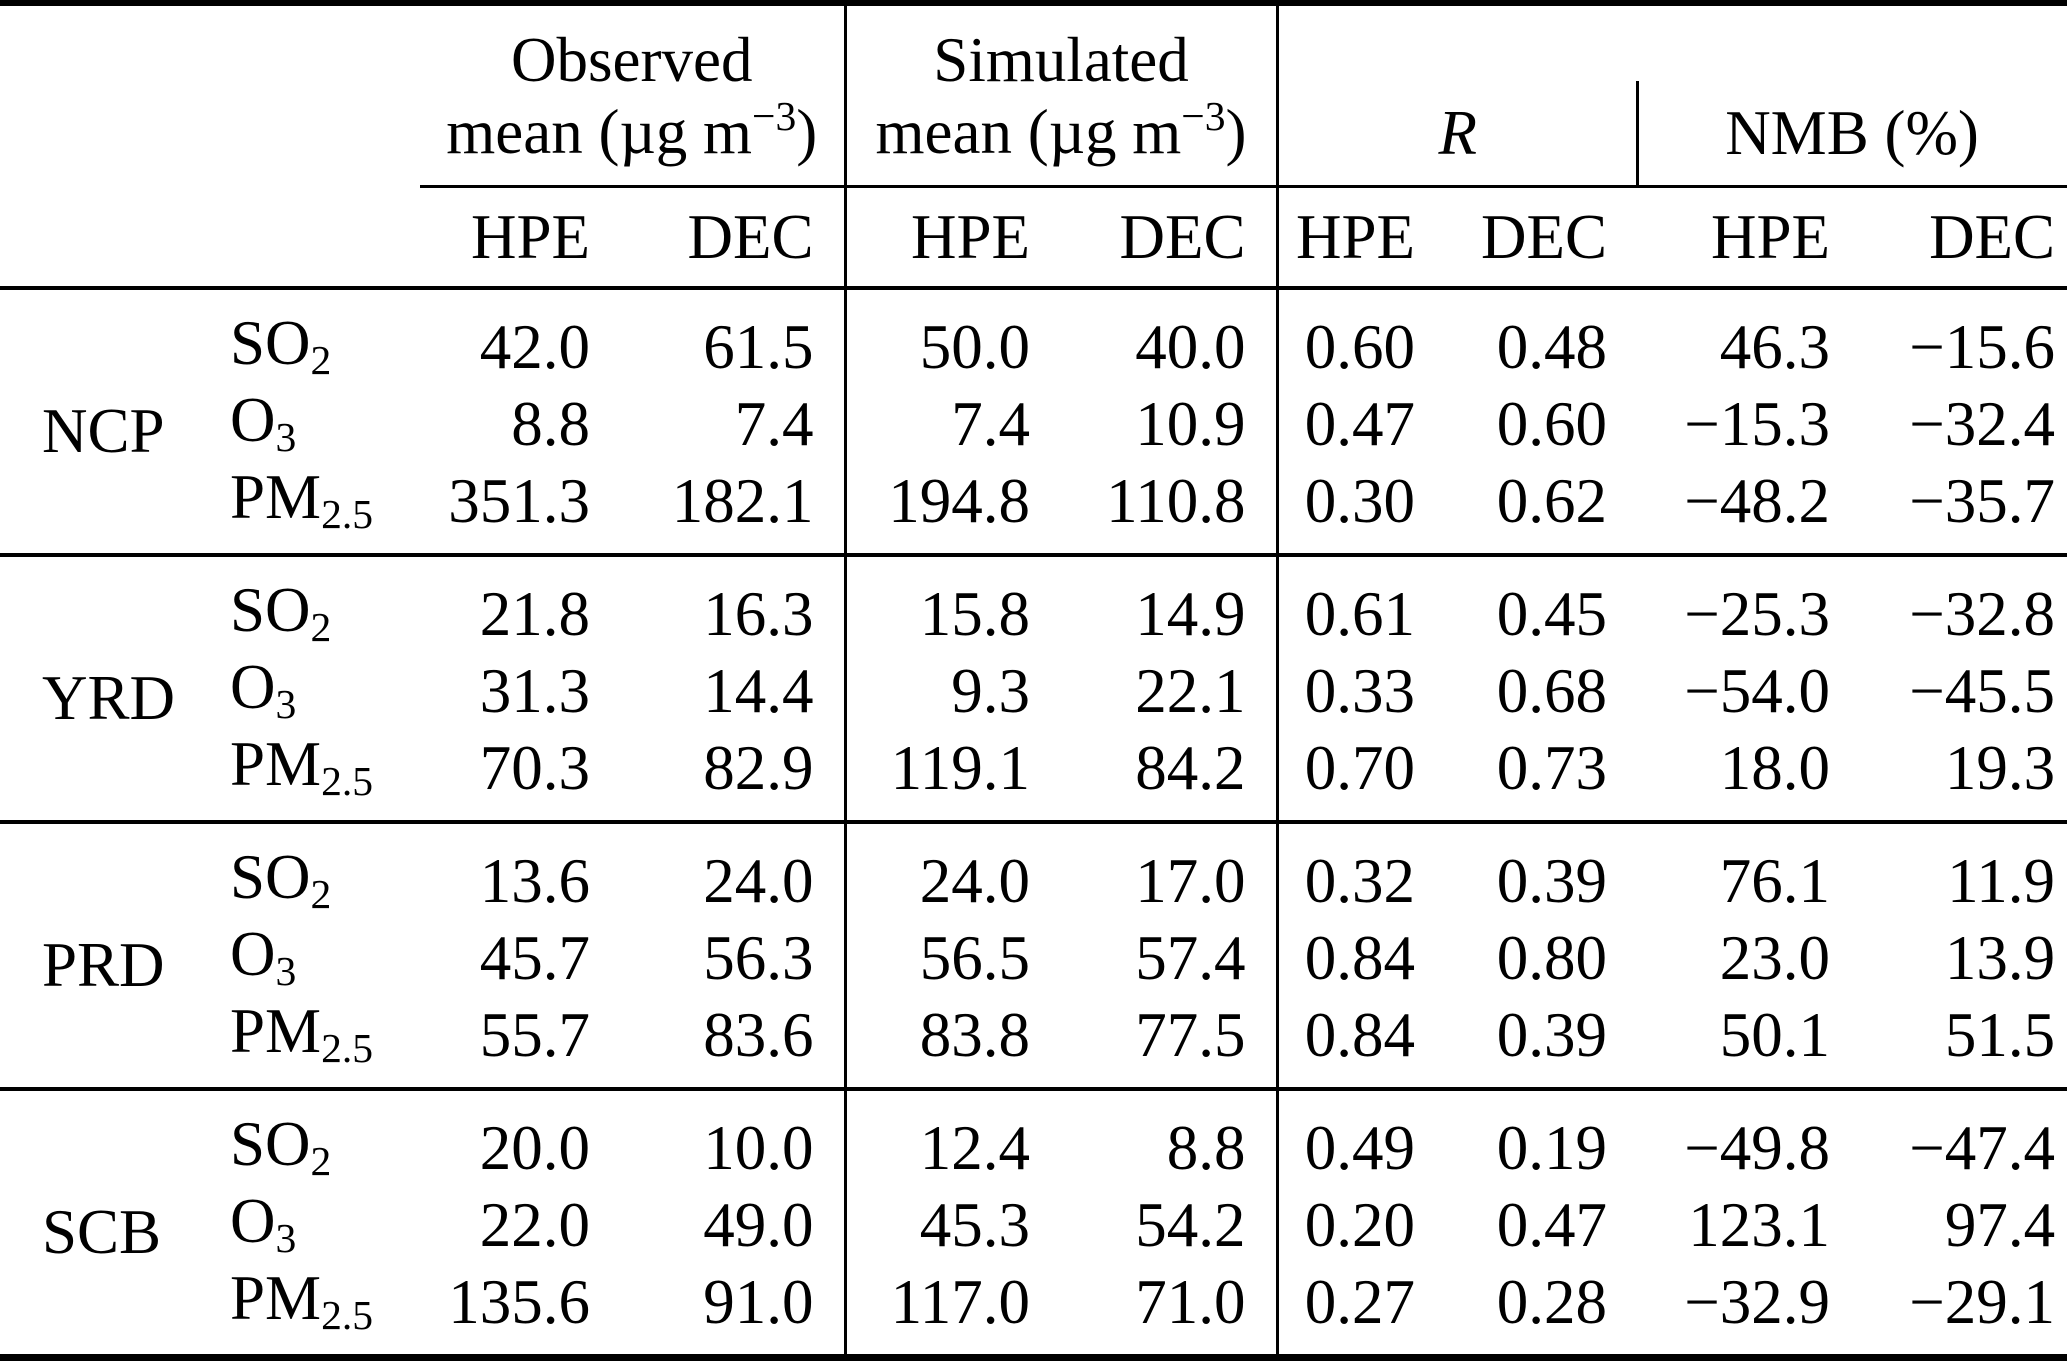 The height and width of the screenshot is (1361, 2067). Describe the element at coordinates (1982, 423) in the screenshot. I see `cell-nmb-dec: −32.4` at that location.